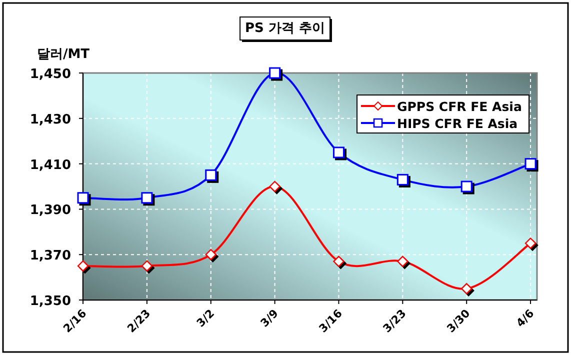 This screenshot has width=571, height=355. What do you see at coordinates (50, 74) in the screenshot?
I see `y-tick-label: 1,450` at bounding box center [50, 74].